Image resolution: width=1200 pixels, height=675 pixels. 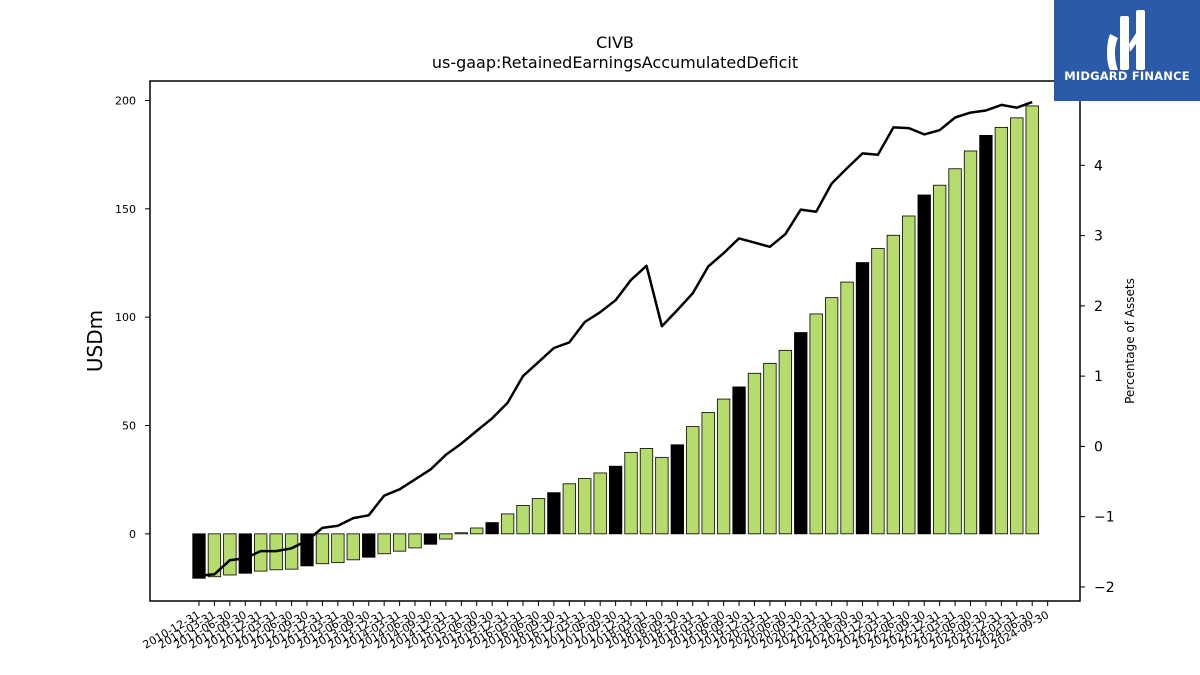 What do you see at coordinates (132, 534) in the screenshot?
I see `y-tick-label: 0` at bounding box center [132, 534].